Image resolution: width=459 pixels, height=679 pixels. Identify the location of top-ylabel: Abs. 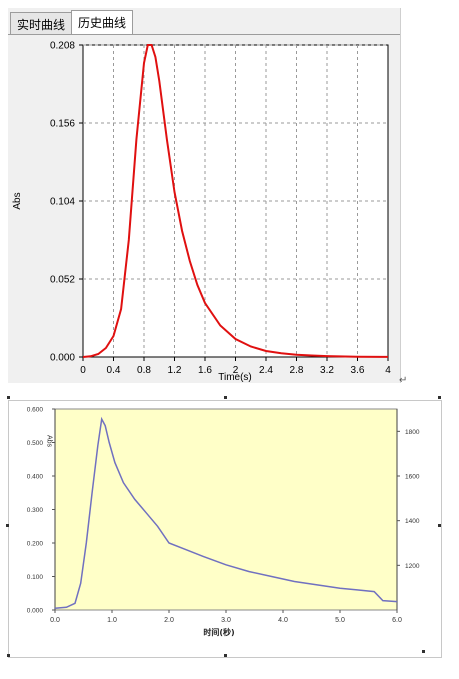
(17, 200).